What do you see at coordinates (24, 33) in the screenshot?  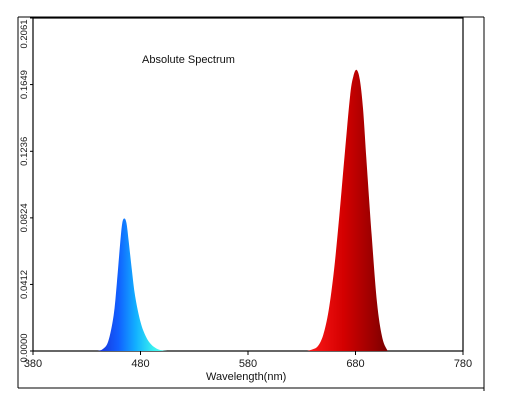 I see `y-tick-label: 0.2061` at bounding box center [24, 33].